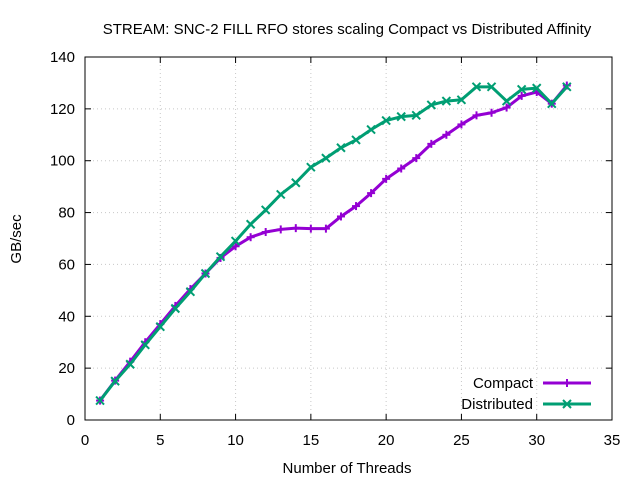  I want to click on legend-marker-distributed, so click(567, 404).